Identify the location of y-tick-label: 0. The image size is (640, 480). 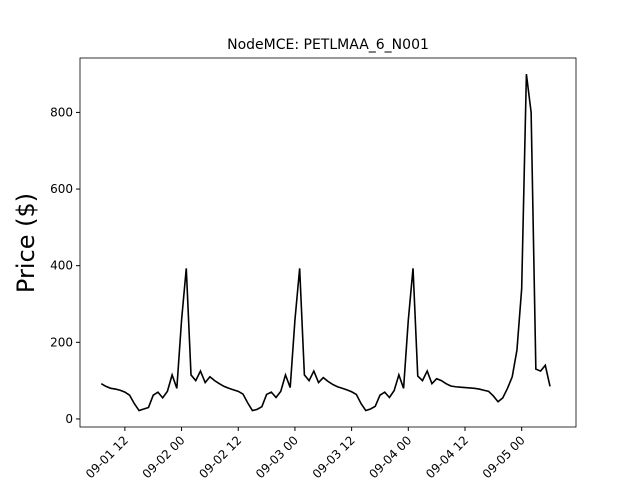
(69, 419).